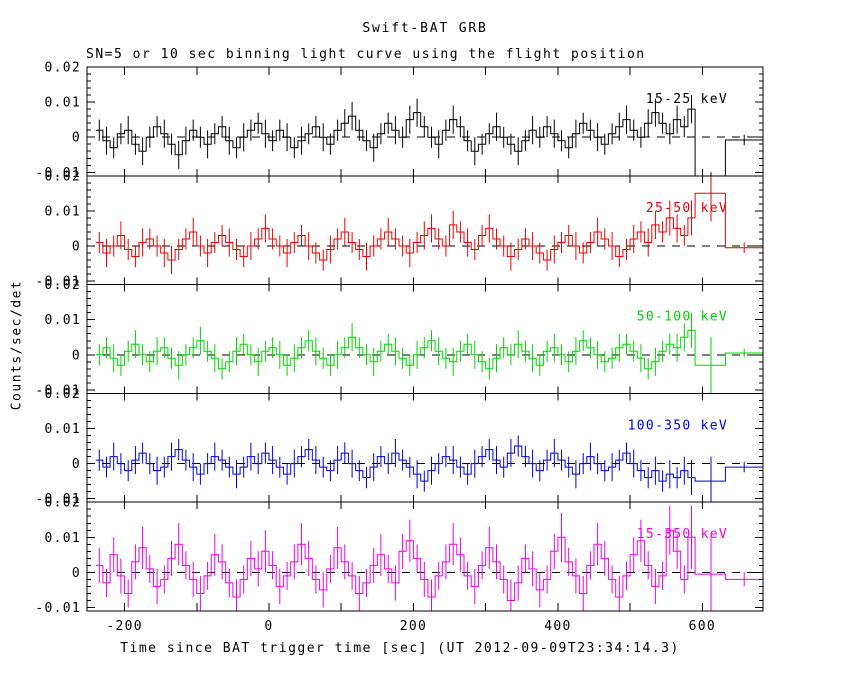 This screenshot has height=680, width=850. What do you see at coordinates (425, 28) in the screenshot?
I see `chart-title: Swift-BAT GRB` at bounding box center [425, 28].